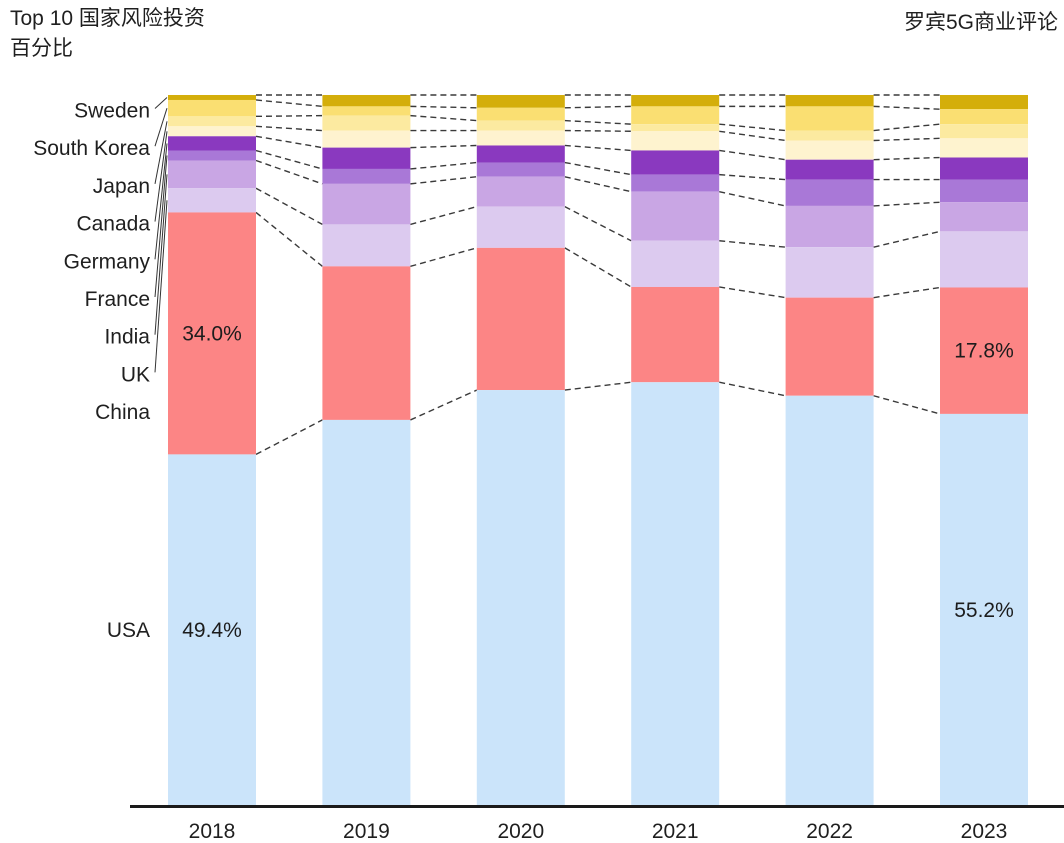 The height and width of the screenshot is (843, 1064). Describe the element at coordinates (984, 191) in the screenshot. I see `bar-segment-france-2023` at that location.